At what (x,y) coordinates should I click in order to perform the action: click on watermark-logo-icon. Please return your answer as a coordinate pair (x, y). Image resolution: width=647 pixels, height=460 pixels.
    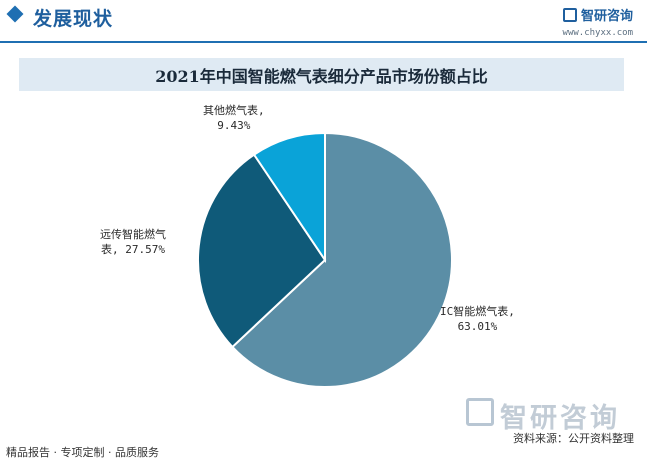
    Looking at the image, I should click on (480, 412).